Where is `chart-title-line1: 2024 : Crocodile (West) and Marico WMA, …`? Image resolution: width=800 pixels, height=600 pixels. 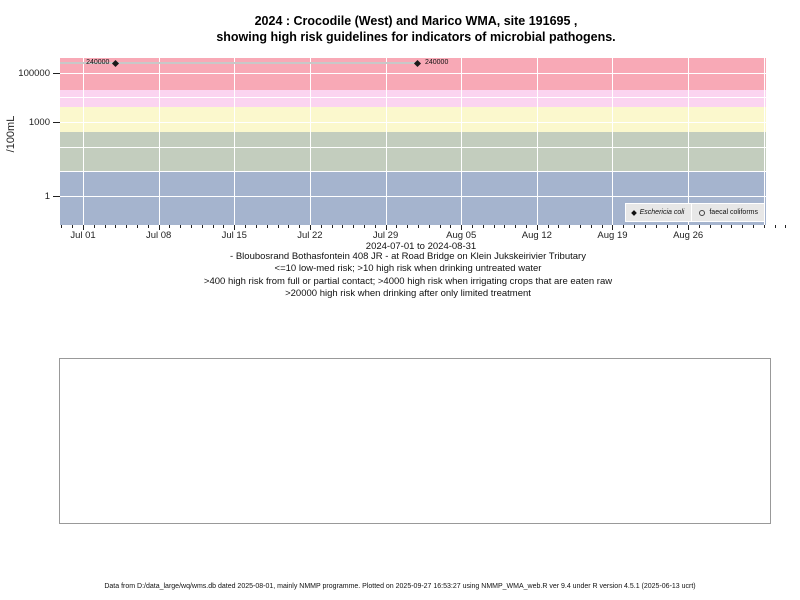 chart-title-line1: 2024 : Crocodile (West) and Marico WMA, … is located at coordinates (416, 21).